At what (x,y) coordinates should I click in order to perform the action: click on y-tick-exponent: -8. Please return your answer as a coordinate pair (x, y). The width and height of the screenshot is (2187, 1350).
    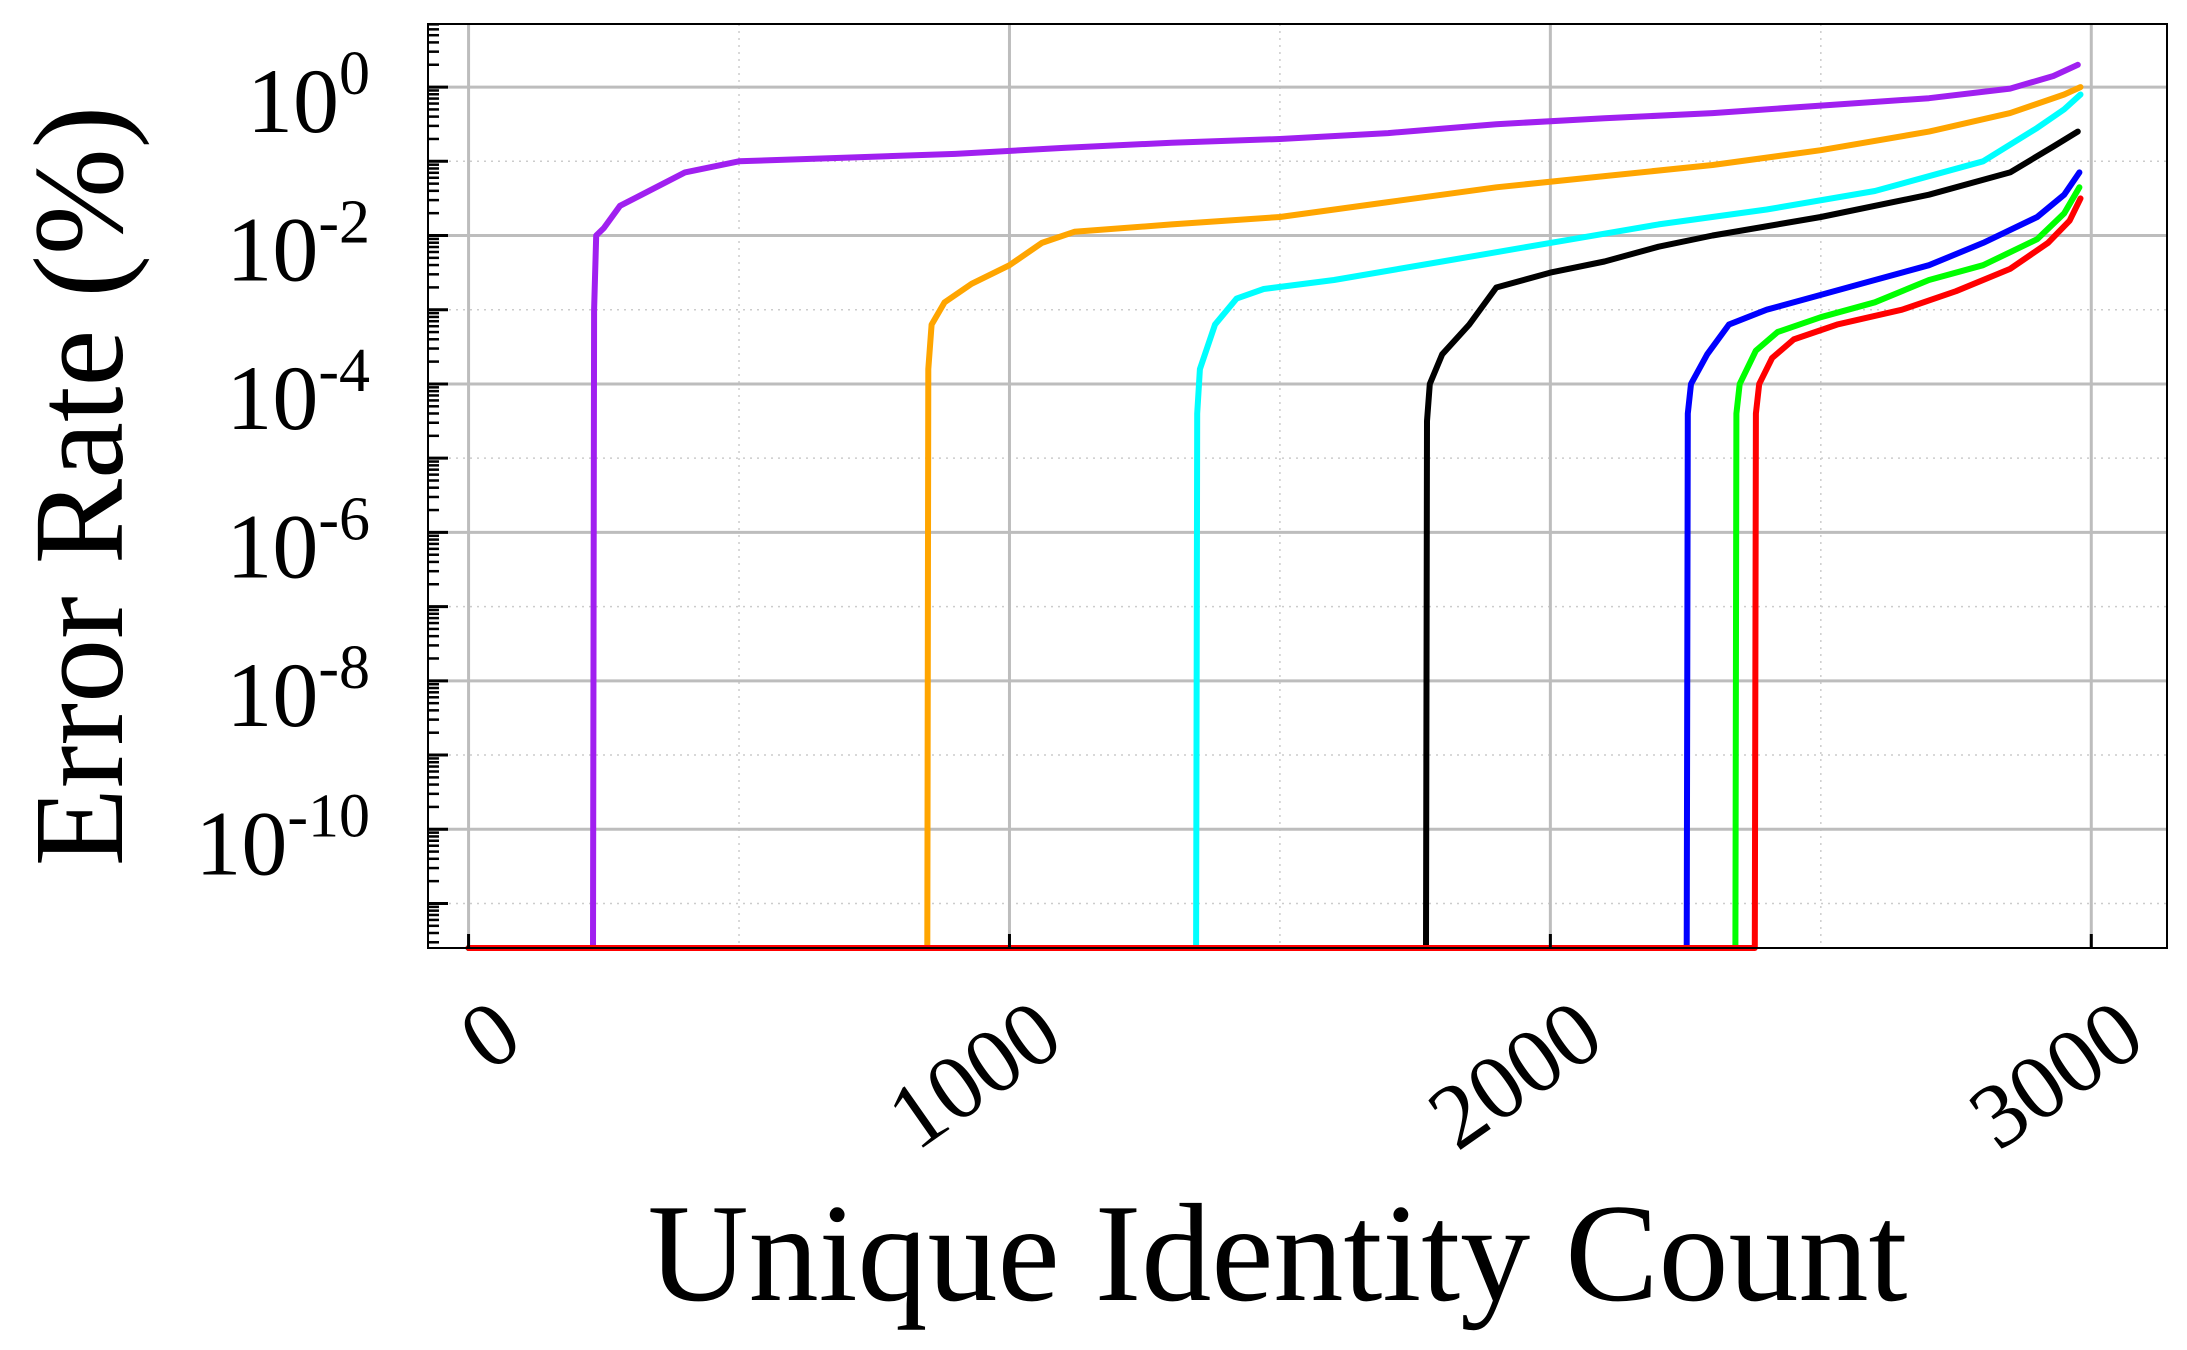
    Looking at the image, I should click on (344, 668).